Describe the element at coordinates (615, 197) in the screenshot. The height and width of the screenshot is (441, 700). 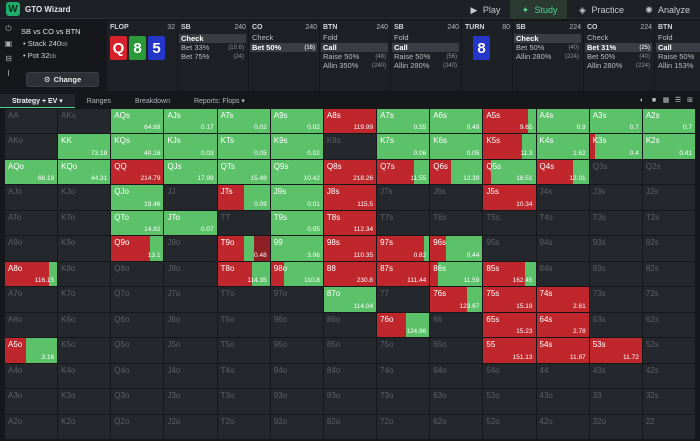
I see `hand-cell: J3s` at that location.